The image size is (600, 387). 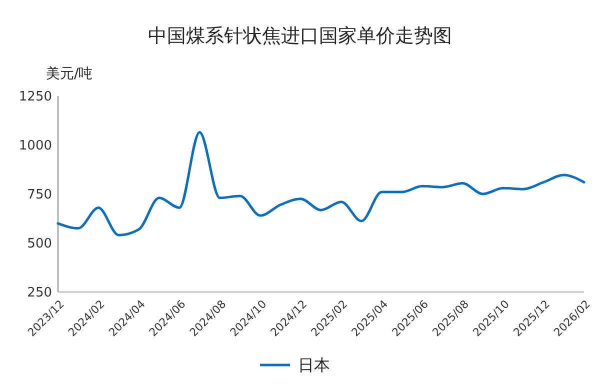 What do you see at coordinates (314, 365) in the screenshot?
I see `legend-label: 日本` at bounding box center [314, 365].